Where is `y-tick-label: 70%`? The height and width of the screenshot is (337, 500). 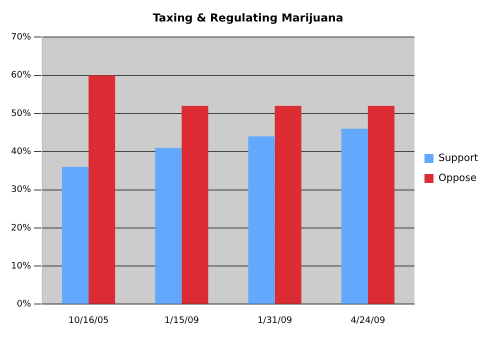
y-tick-label: 70% is located at coordinates (21, 37).